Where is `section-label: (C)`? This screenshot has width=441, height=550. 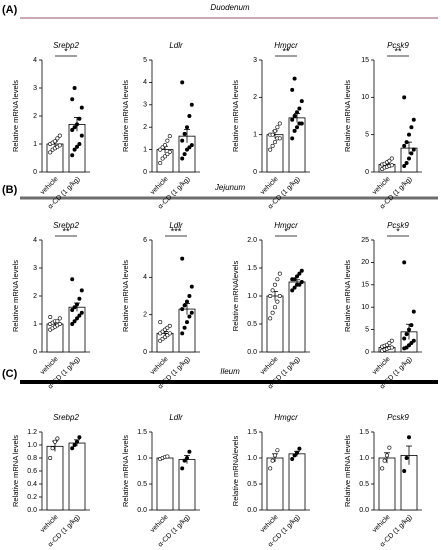
section-label: (C) is located at coordinates (10, 374).